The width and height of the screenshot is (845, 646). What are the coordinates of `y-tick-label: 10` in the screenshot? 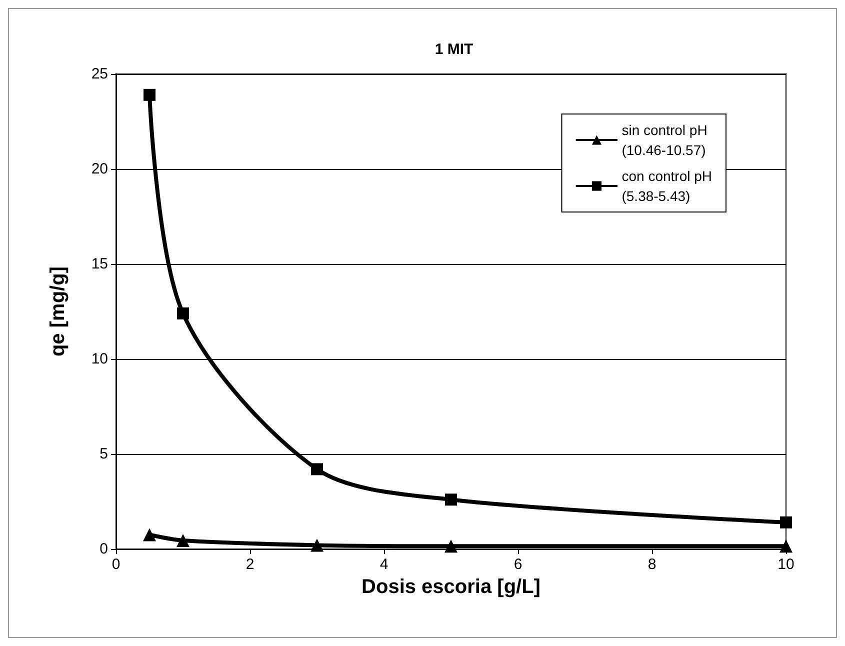 It's located at (99, 359).